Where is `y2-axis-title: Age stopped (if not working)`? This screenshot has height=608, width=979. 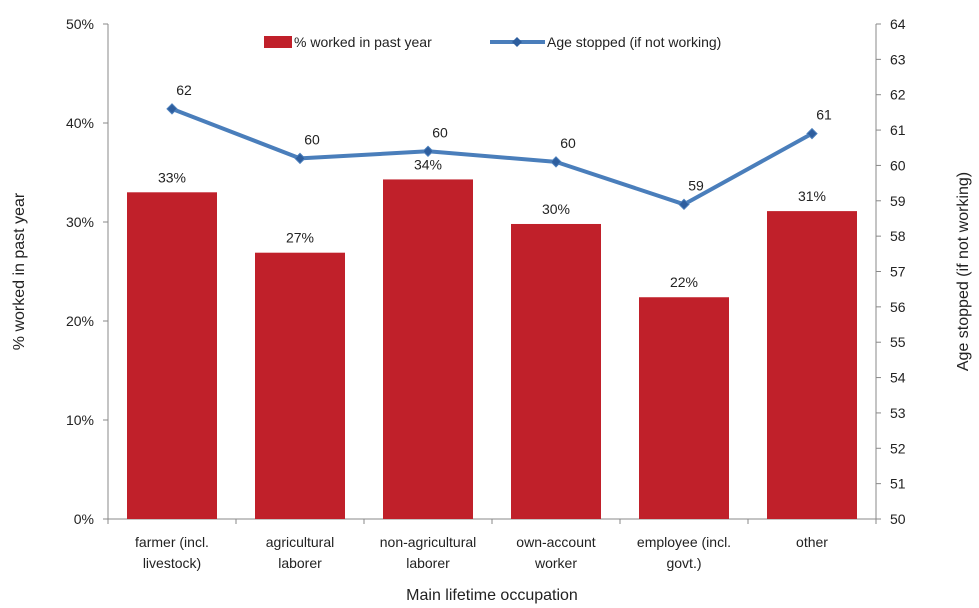
y2-axis-title: Age stopped (if not working) is located at coordinates (963, 271).